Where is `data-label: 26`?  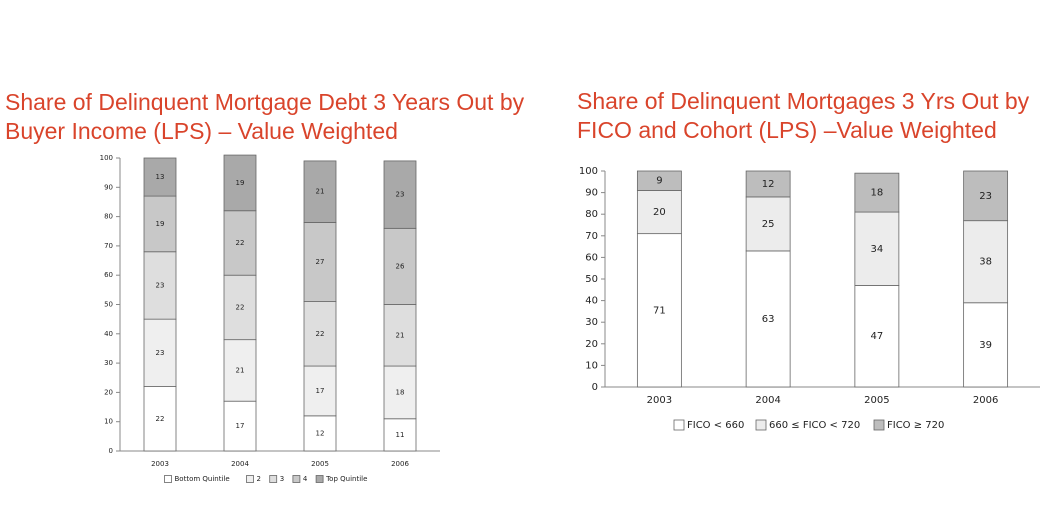 data-label: 26 is located at coordinates (400, 266).